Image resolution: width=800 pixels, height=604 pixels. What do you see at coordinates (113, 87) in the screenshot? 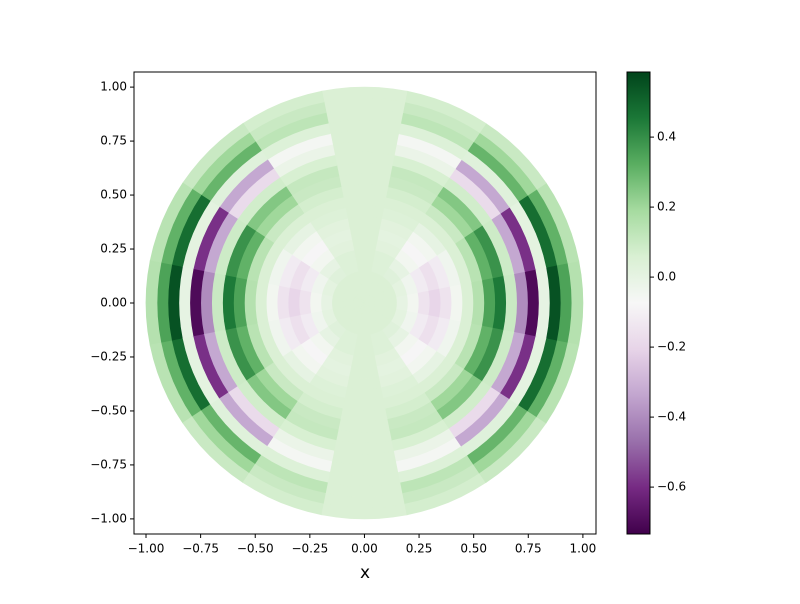
I see `y-tick-label: 1.00` at bounding box center [113, 87].